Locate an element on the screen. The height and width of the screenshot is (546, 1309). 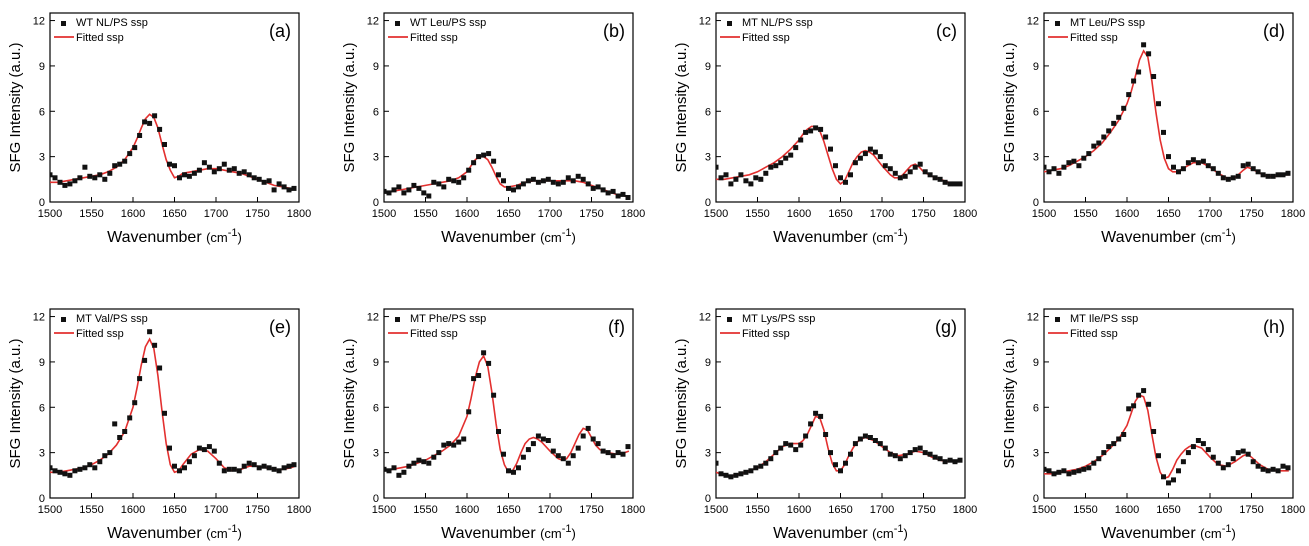
y-tick-label: 3 is located at coordinates (42, 158).